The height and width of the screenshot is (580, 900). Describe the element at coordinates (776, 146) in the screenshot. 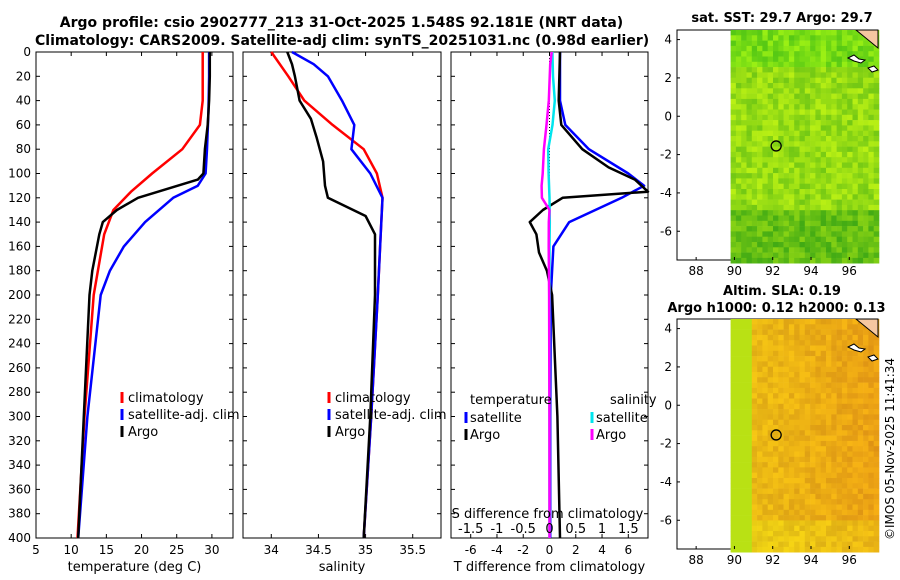

I see `profile-marker` at that location.